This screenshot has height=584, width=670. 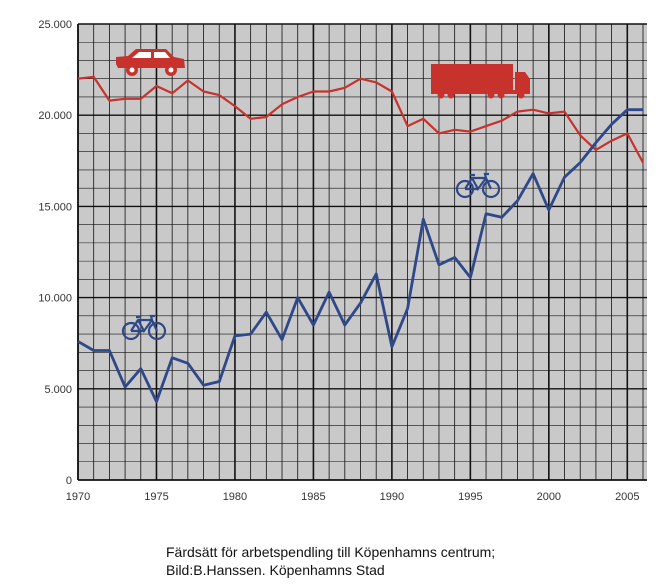 I want to click on y-tick-label: 5.000, so click(x=58, y=390).